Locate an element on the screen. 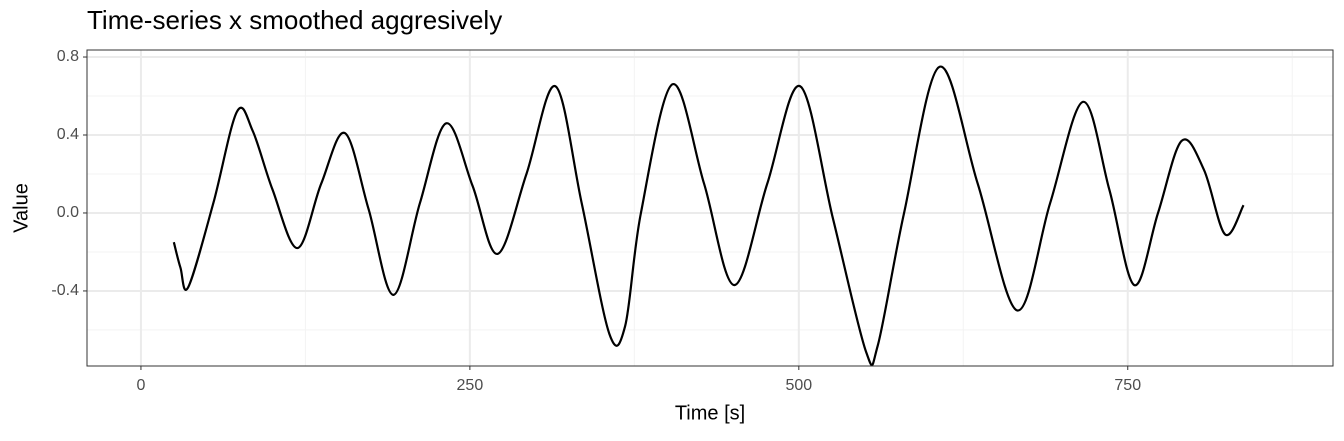 The width and height of the screenshot is (1344, 441). y-tick-label: 0.8 is located at coordinates (68, 56).